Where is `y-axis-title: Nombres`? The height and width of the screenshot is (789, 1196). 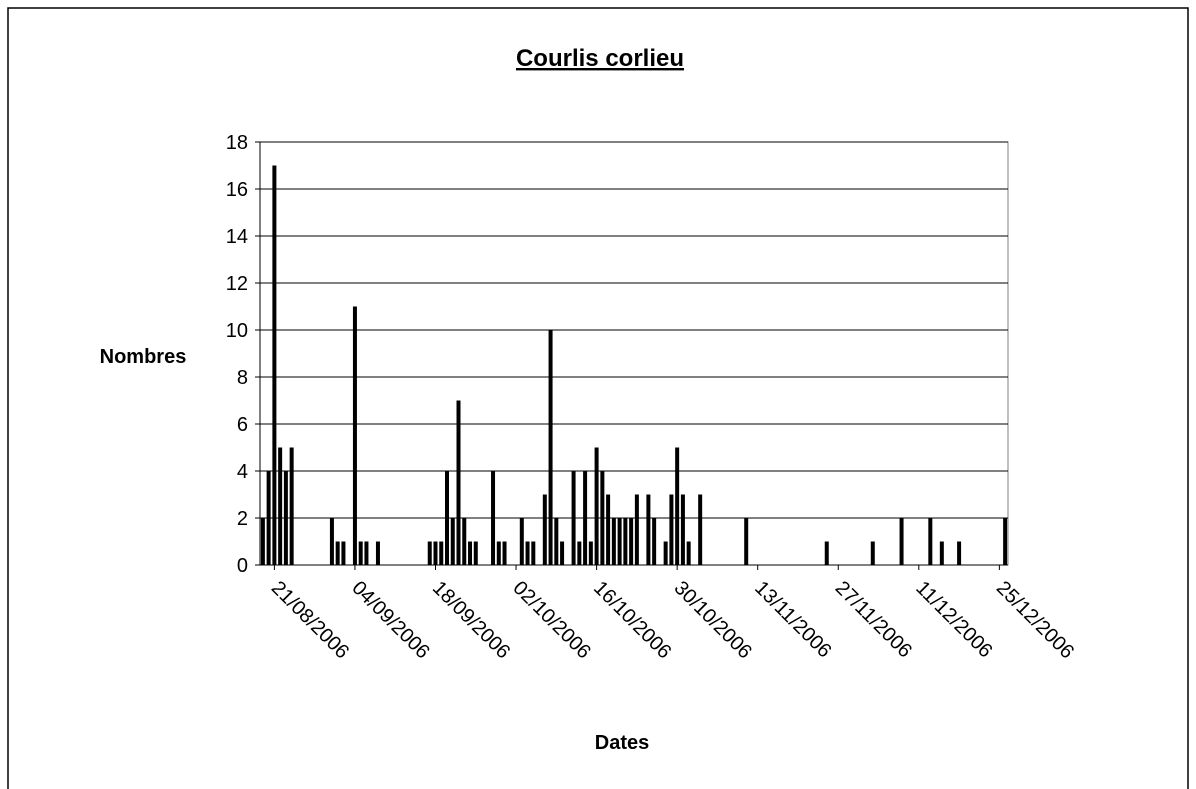
y-axis-title: Nombres is located at coordinates (143, 357).